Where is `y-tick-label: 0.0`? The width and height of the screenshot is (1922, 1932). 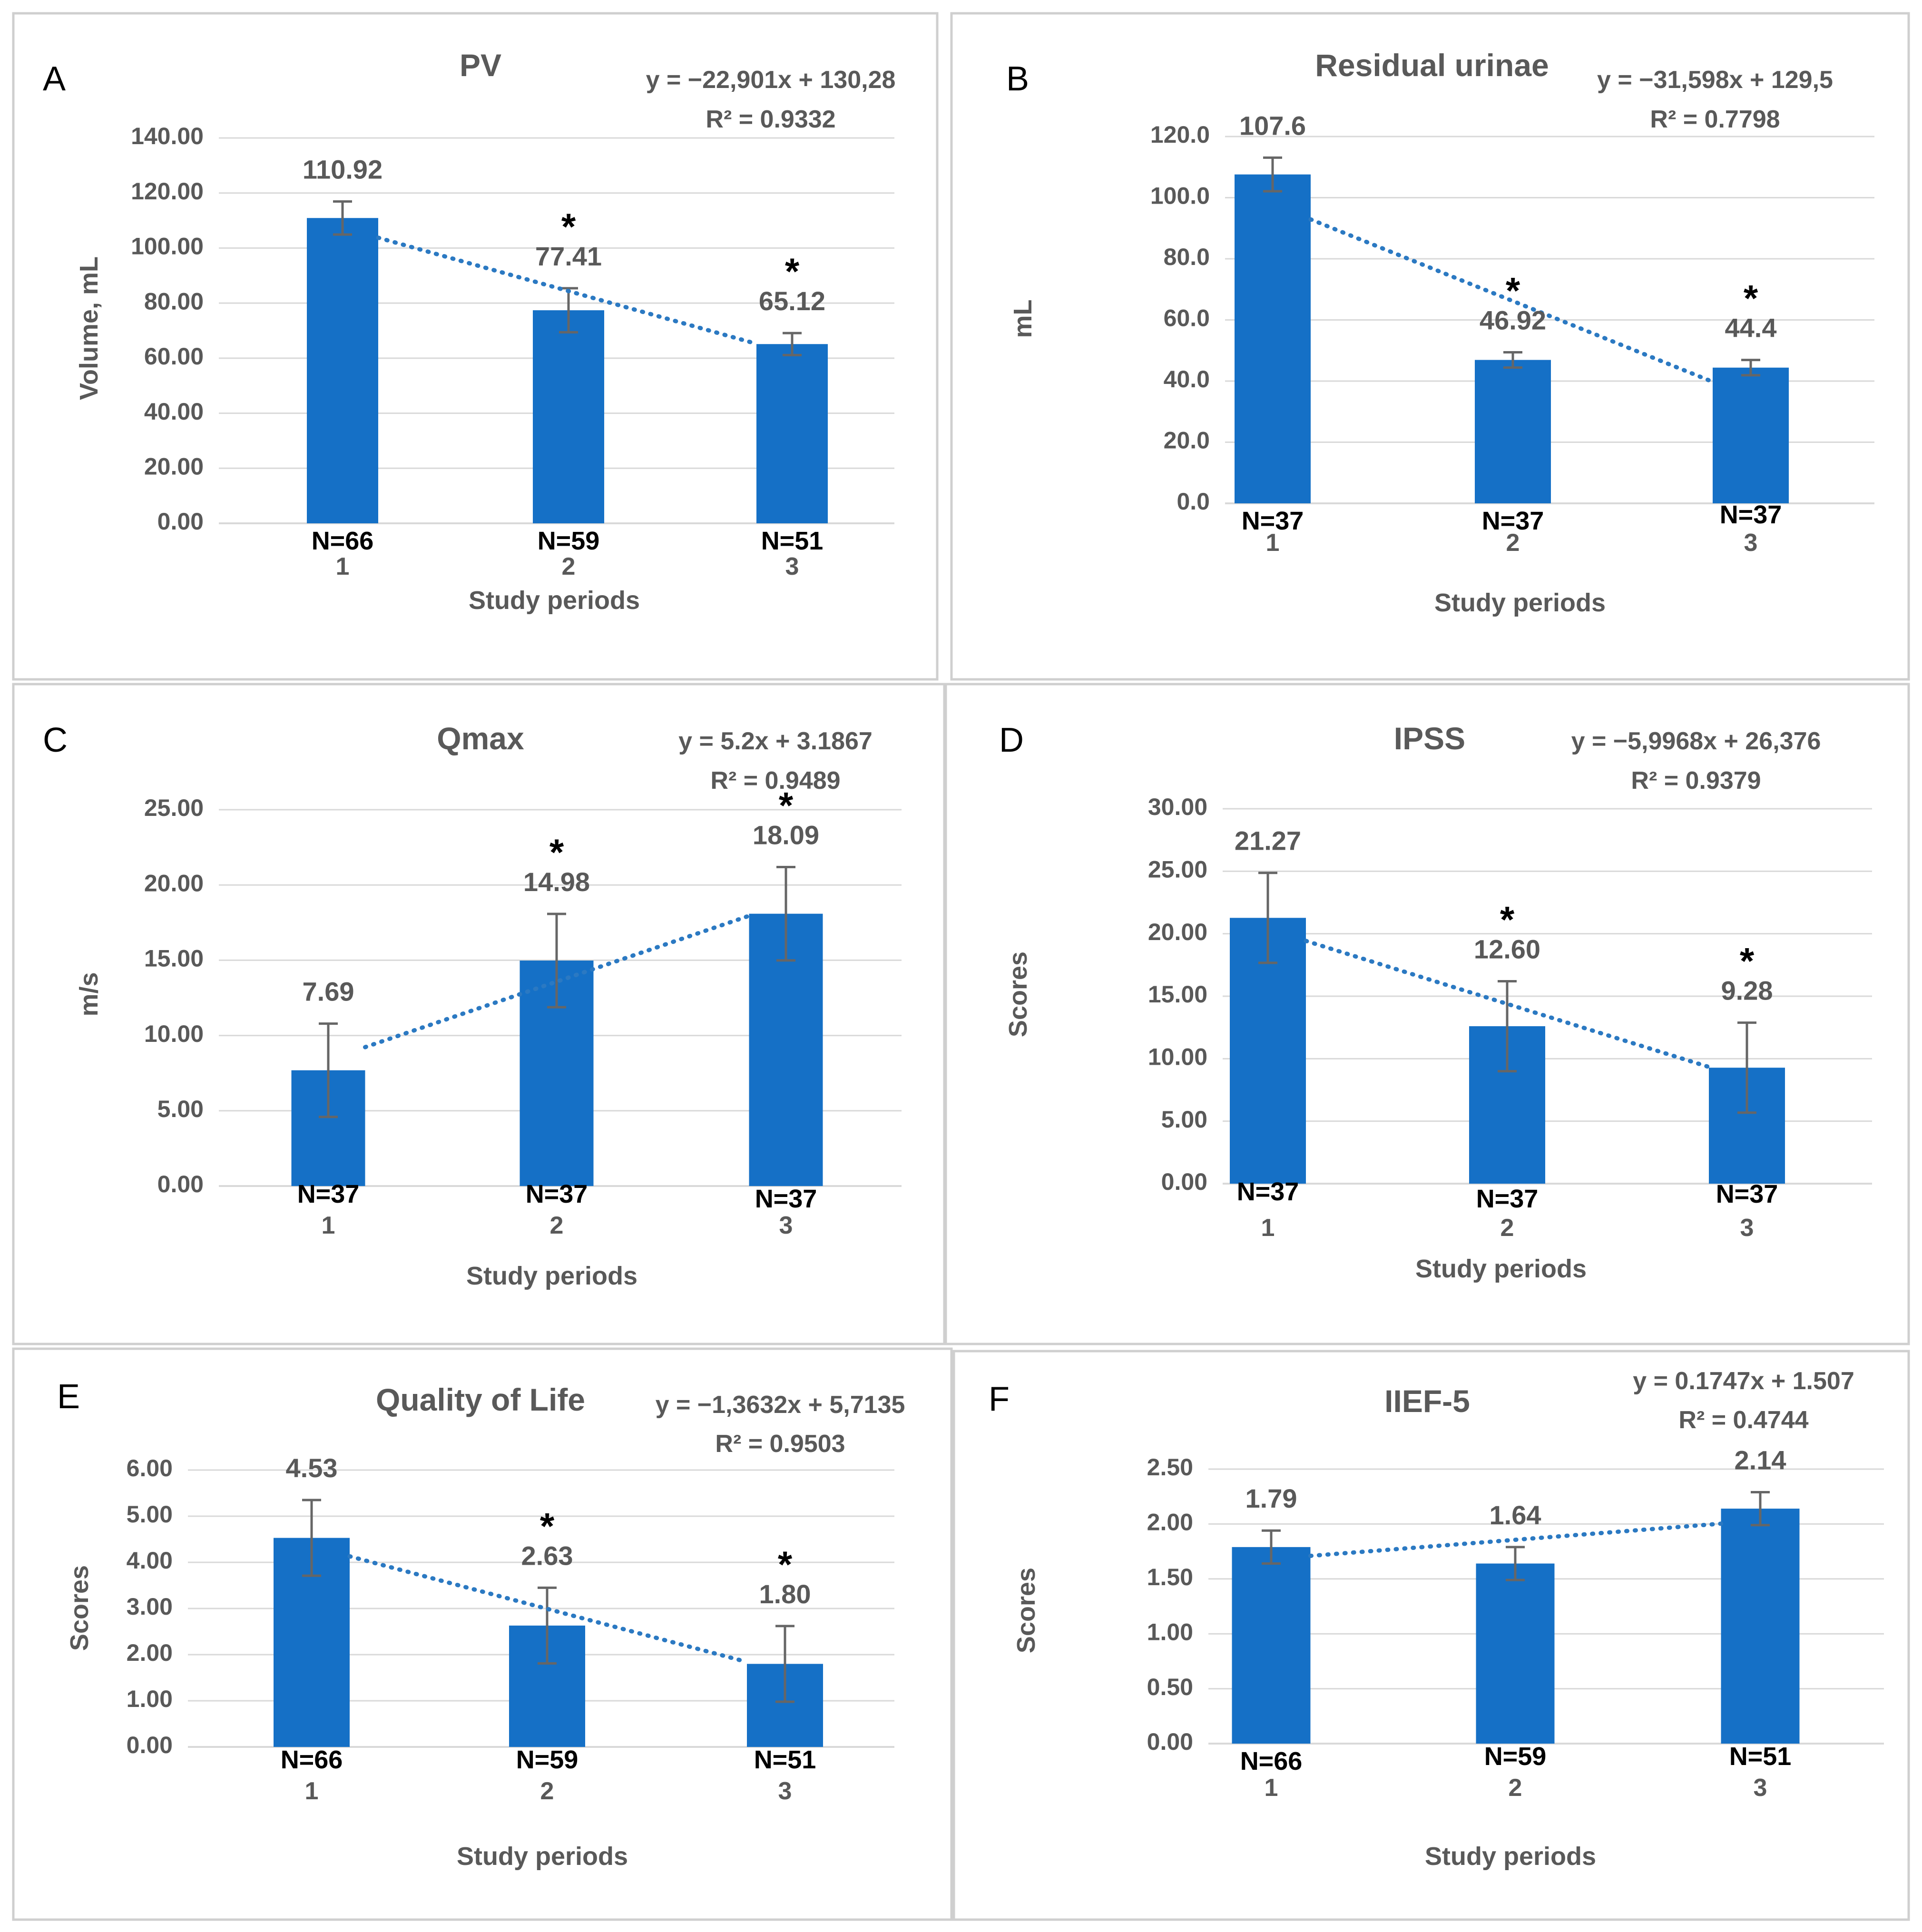
y-tick-label: 0.0 is located at coordinates (1193, 501).